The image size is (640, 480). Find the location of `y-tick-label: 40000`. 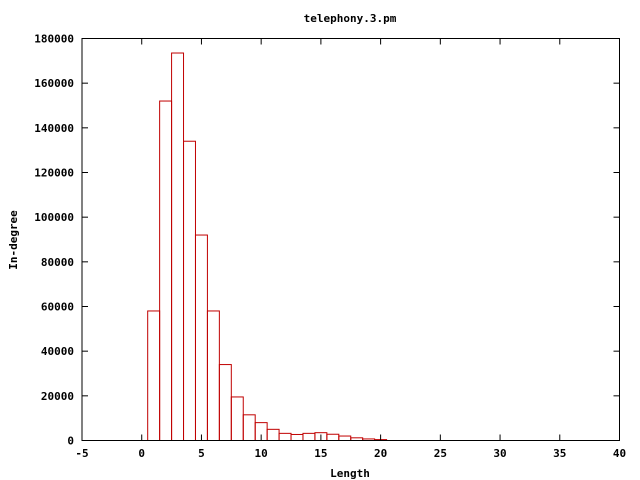

y-tick-label: 40000 is located at coordinates (57, 351).